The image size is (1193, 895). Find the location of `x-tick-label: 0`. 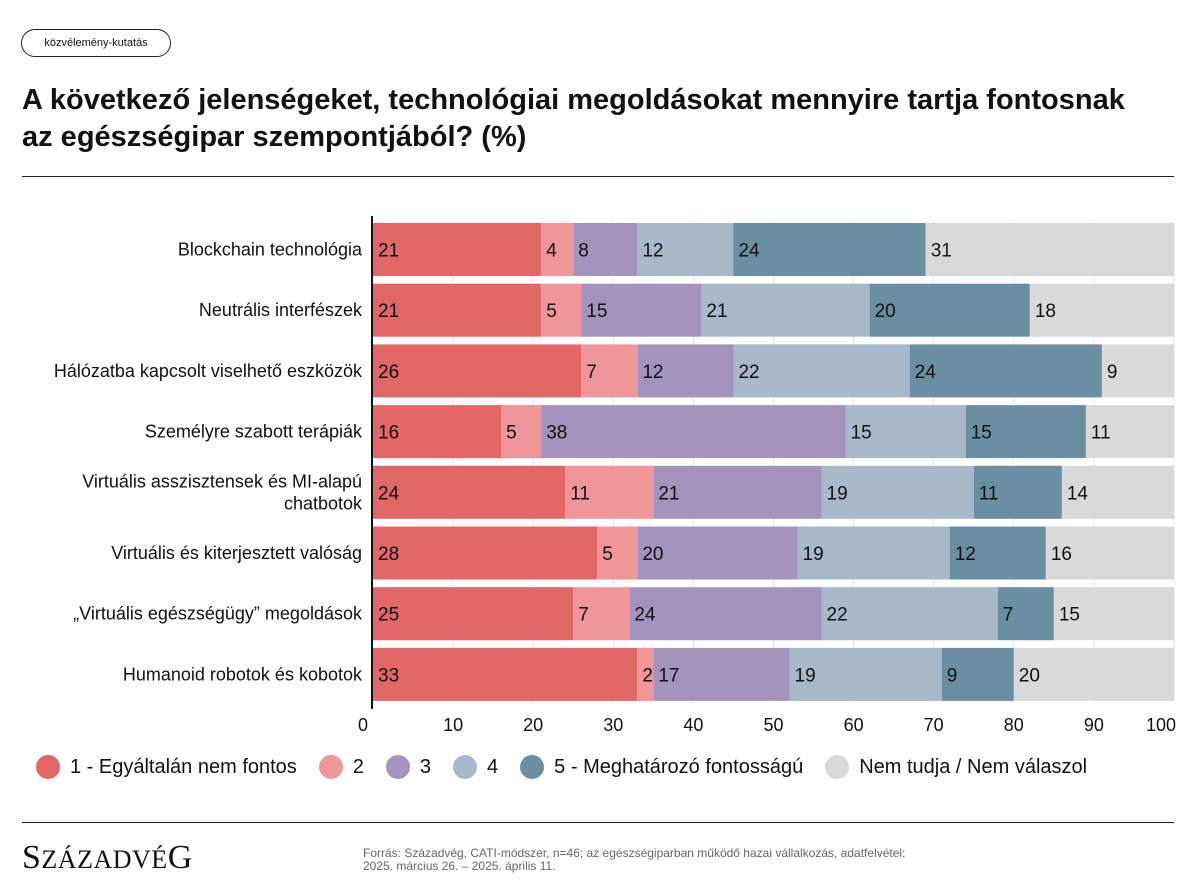

x-tick-label: 0 is located at coordinates (363, 725).